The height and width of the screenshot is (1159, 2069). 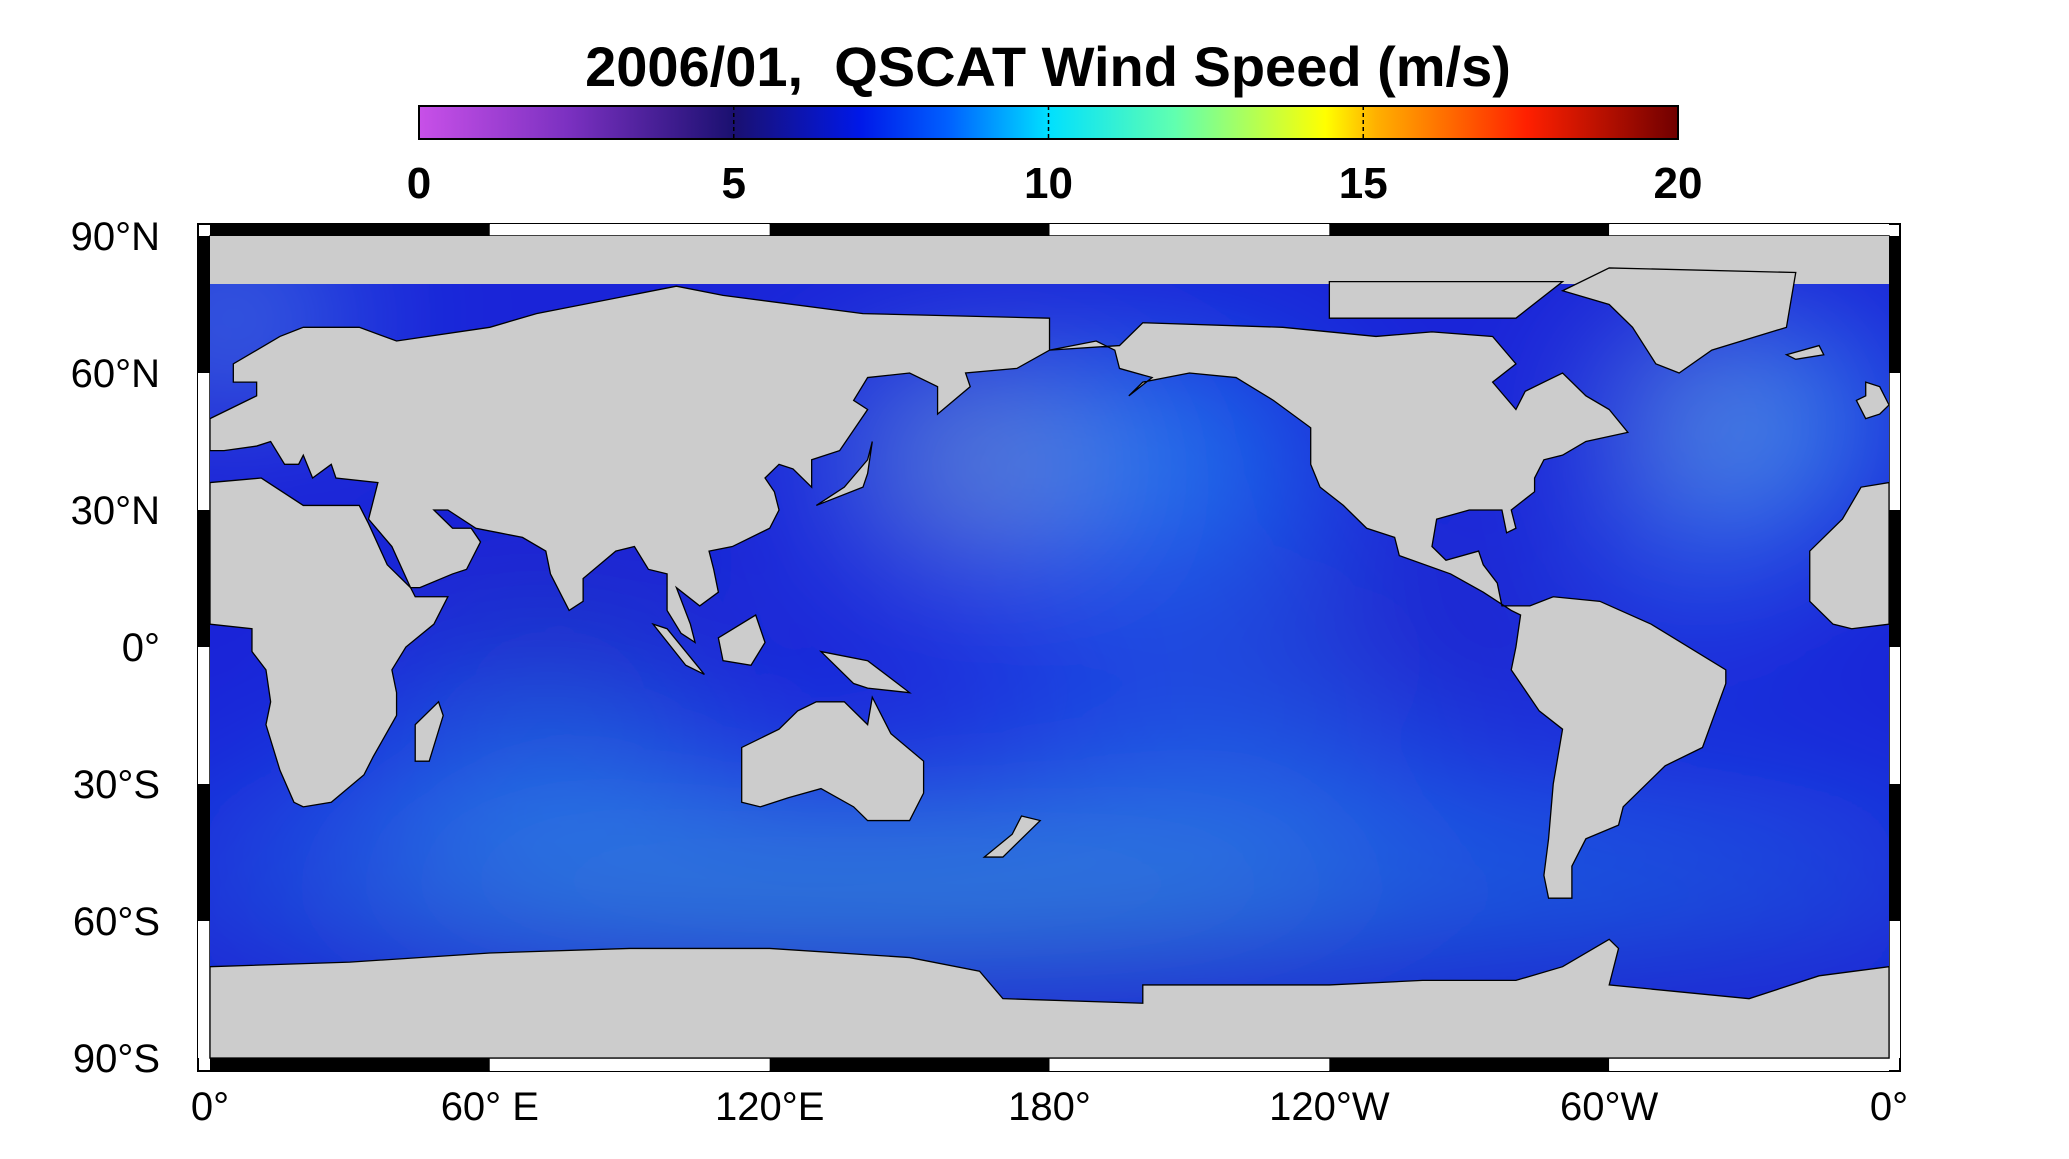 I want to click on colorbar-tick-label: 0, so click(x=419, y=183).